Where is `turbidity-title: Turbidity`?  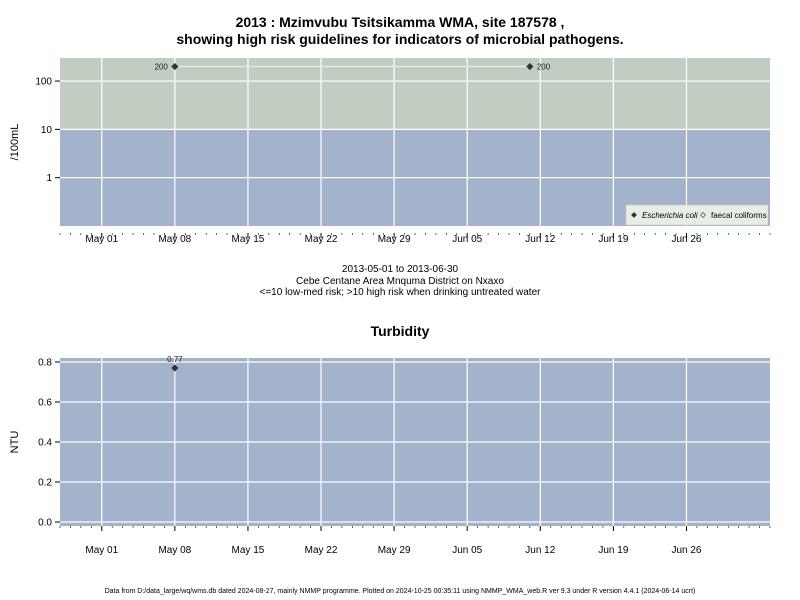
turbidity-title: Turbidity is located at coordinates (400, 331).